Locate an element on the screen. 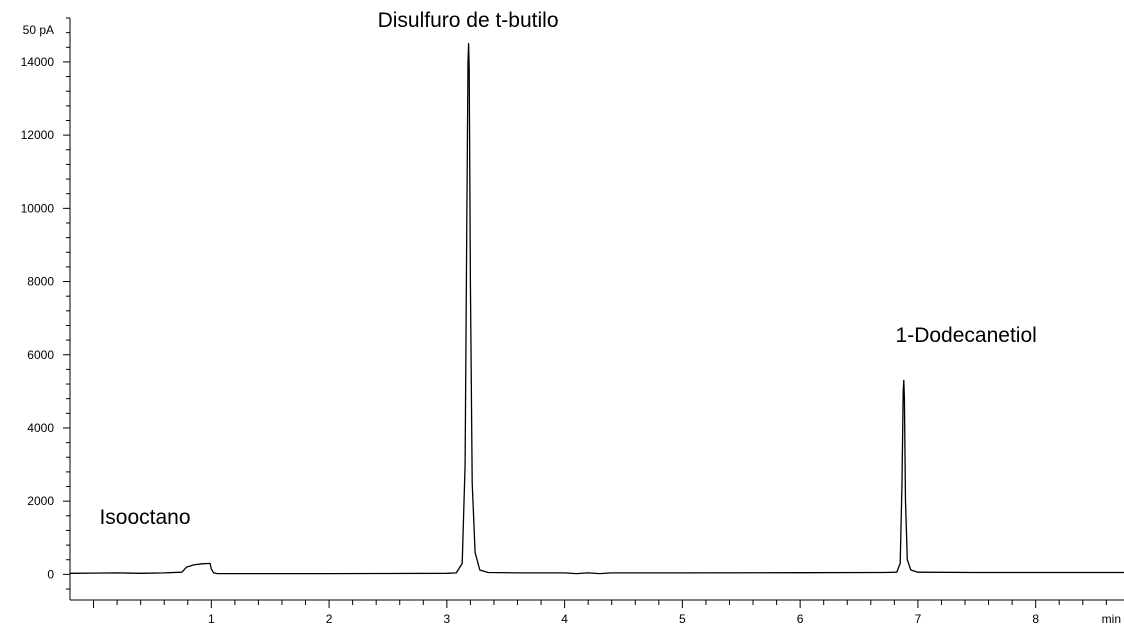  x-tick-label: 1 is located at coordinates (211, 619).